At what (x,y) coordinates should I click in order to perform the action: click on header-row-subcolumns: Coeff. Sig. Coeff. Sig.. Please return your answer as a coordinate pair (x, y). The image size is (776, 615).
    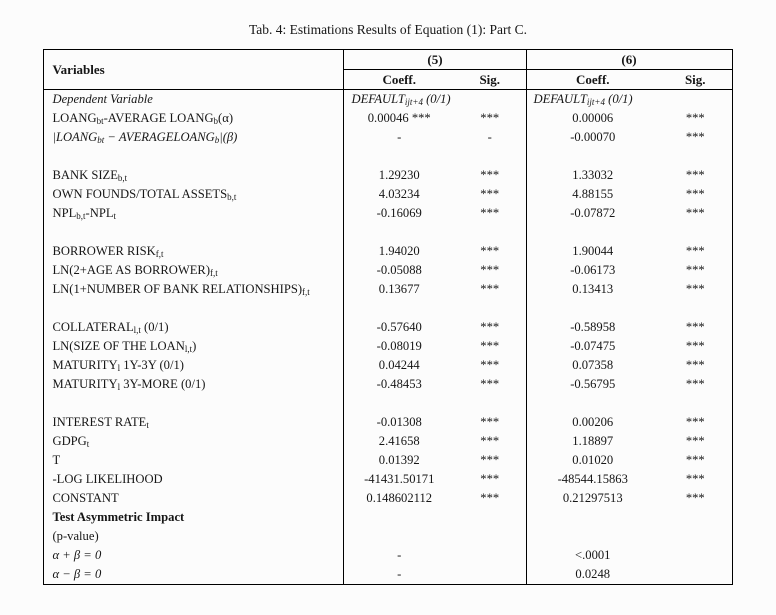
    Looking at the image, I should click on (388, 79).